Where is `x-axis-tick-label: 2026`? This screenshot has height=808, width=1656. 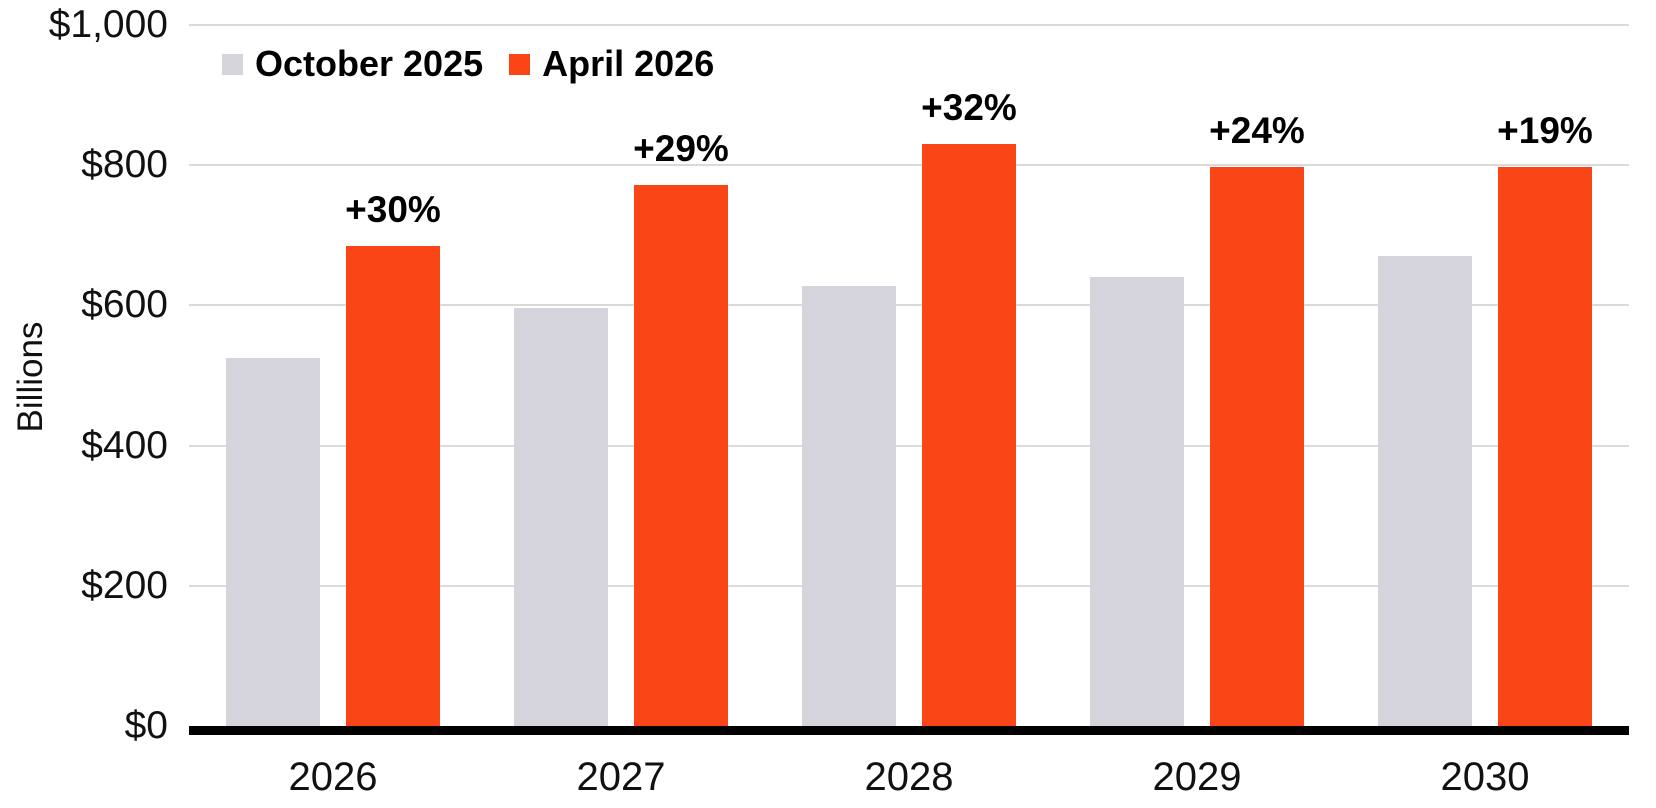 x-axis-tick-label: 2026 is located at coordinates (333, 777).